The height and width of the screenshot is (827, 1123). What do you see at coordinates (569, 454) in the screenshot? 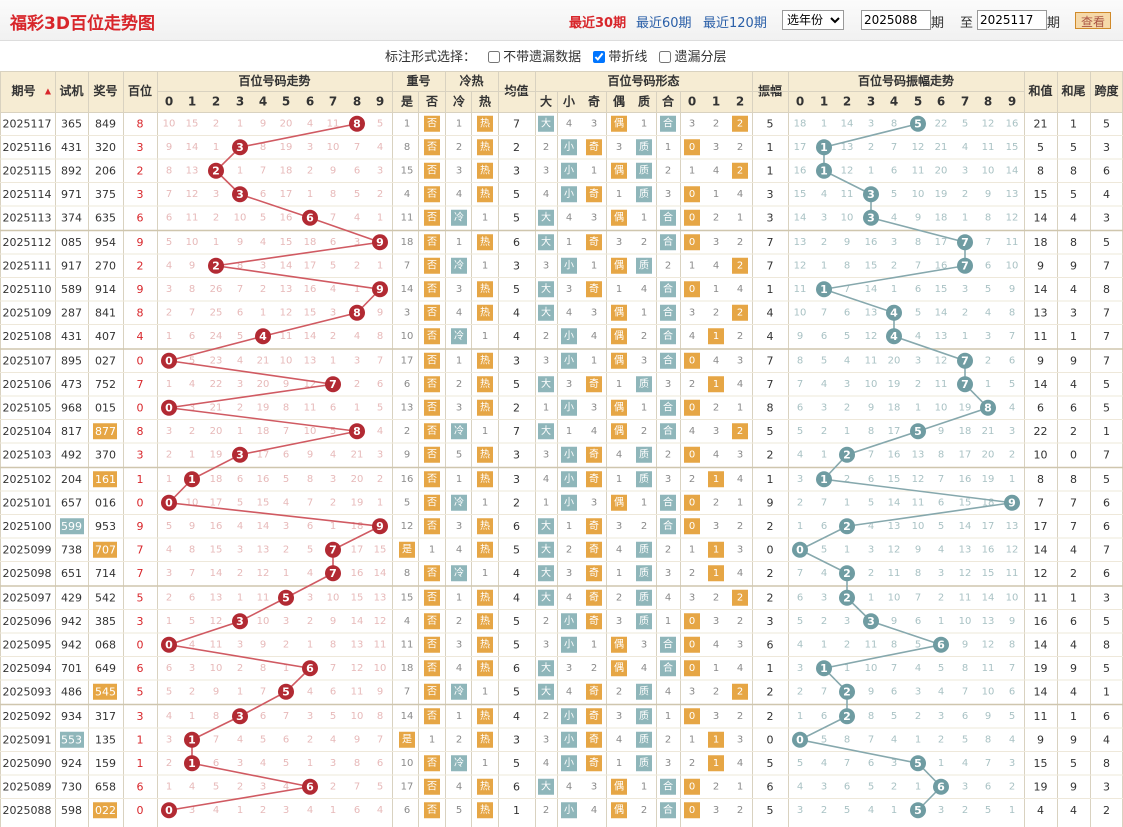
I see `form-value: 小` at bounding box center [569, 454].